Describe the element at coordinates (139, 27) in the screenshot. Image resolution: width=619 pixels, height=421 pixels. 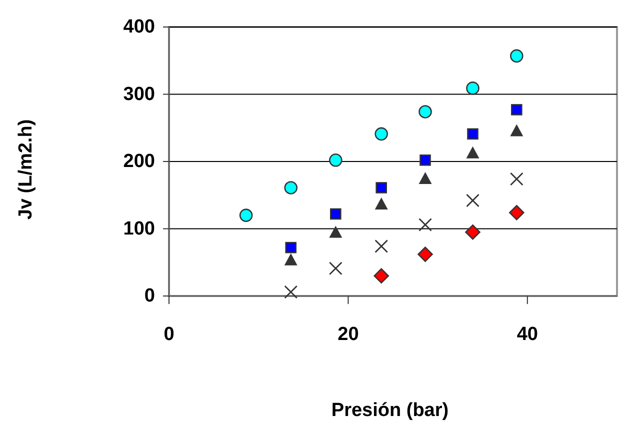
I see `y-tick-label: 400` at that location.